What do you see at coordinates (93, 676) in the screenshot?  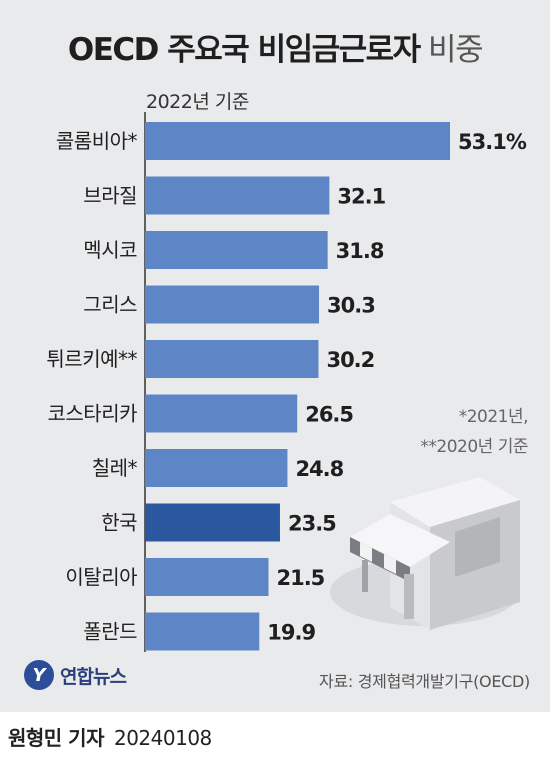 I see `logo-text: 연합뉴스` at bounding box center [93, 676].